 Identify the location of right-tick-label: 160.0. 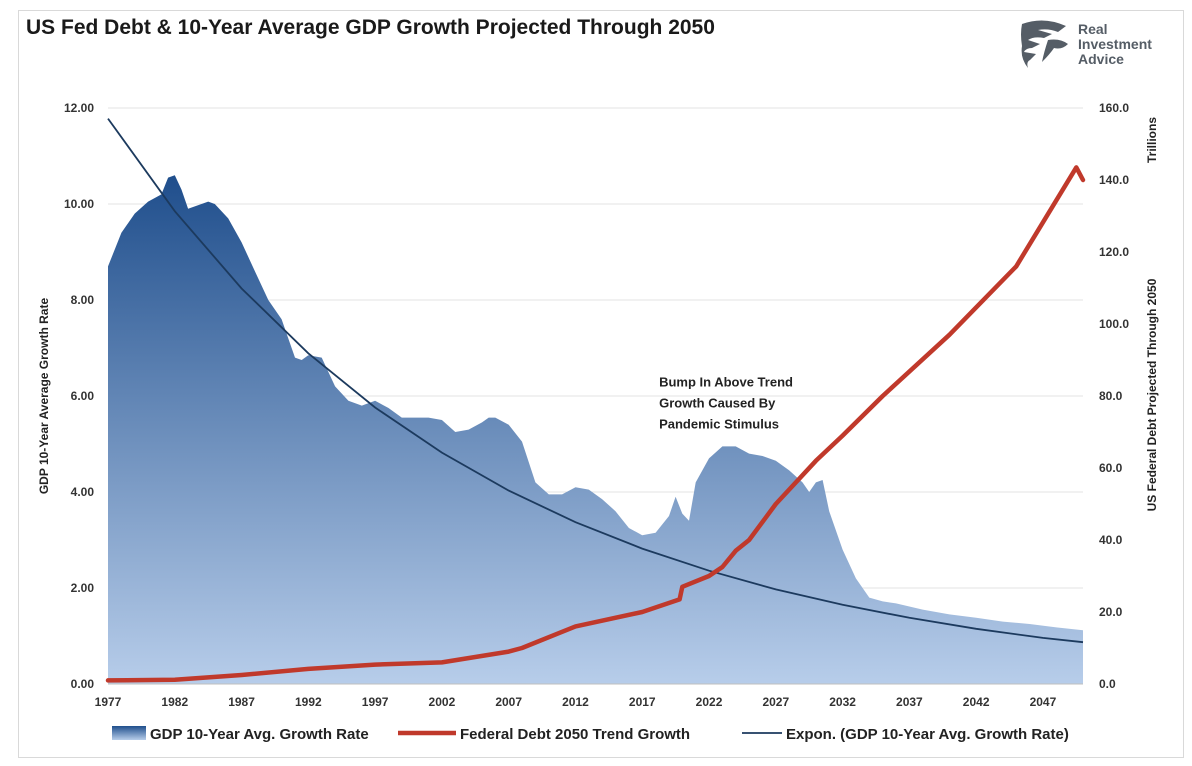
(1114, 108).